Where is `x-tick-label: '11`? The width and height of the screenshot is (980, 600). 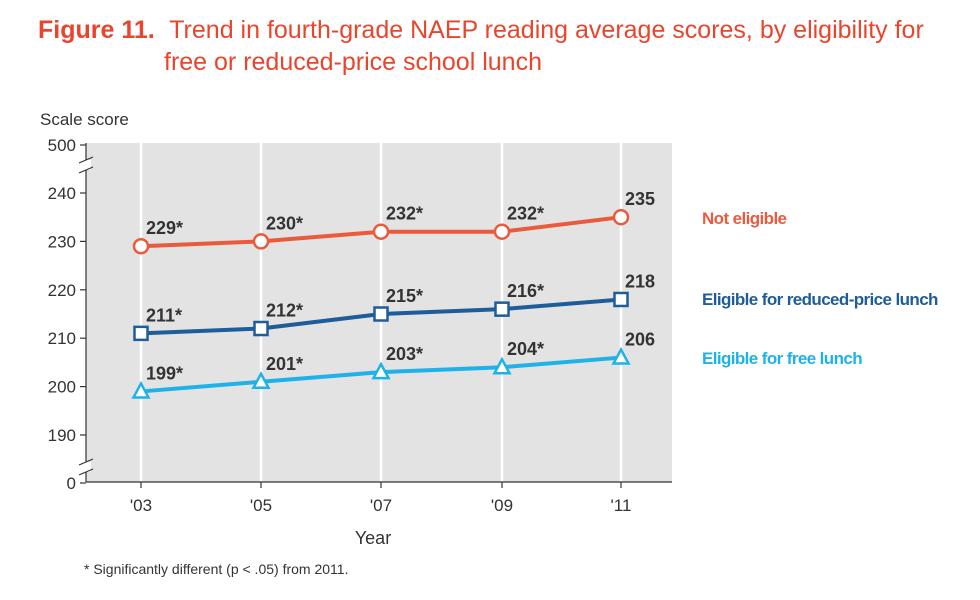 x-tick-label: '11 is located at coordinates (621, 505).